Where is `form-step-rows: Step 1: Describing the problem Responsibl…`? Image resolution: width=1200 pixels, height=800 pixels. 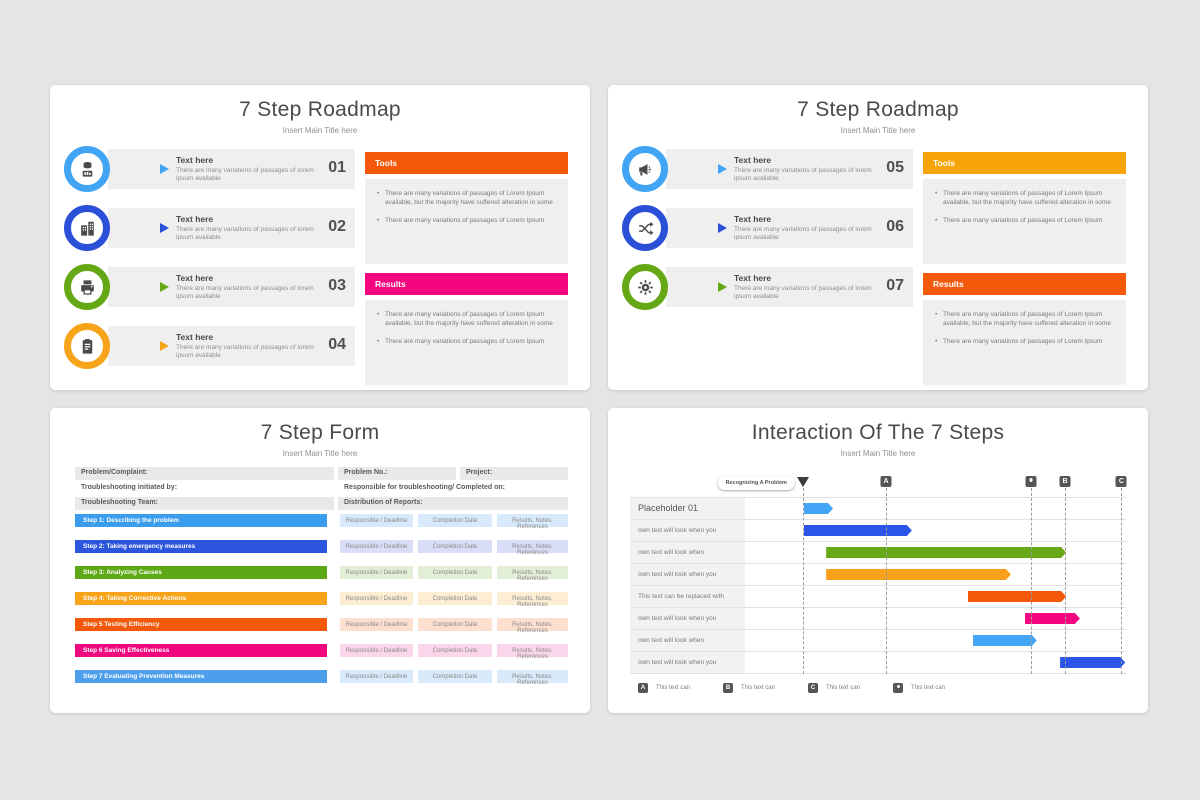
form-step-rows: Step 1: Describing the problem Responsibl… is located at coordinates (321, 600).